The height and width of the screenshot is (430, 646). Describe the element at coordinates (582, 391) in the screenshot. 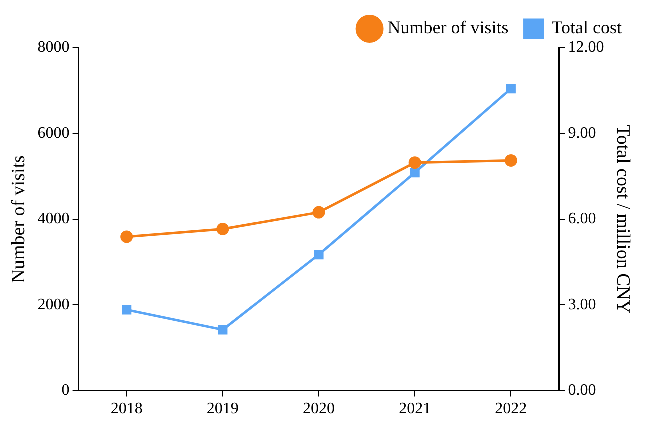

I see `y2-tick-label: 0.00` at that location.